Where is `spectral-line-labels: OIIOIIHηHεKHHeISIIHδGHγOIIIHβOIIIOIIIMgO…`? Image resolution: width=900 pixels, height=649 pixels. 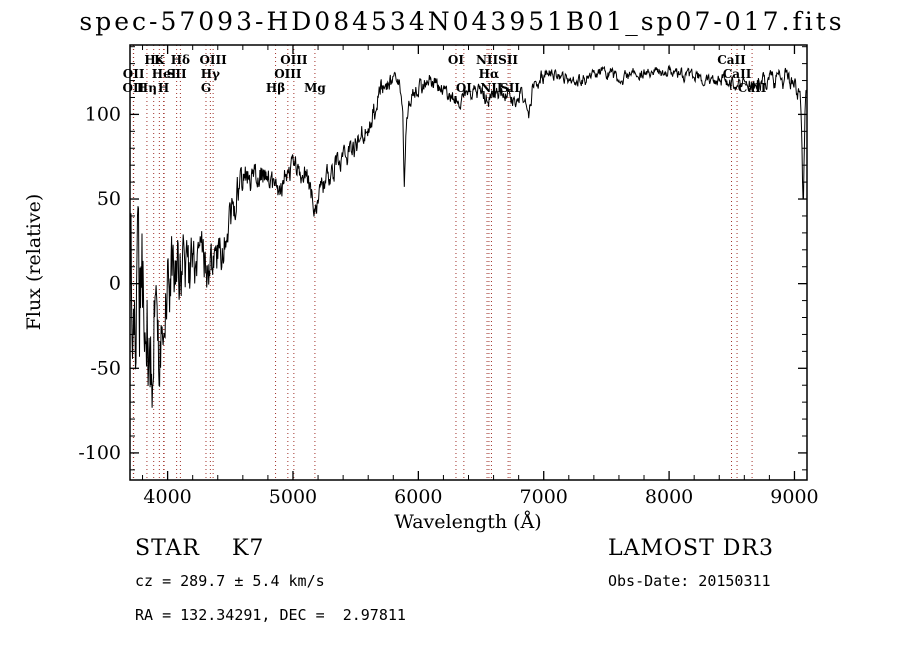
spectral-line-labels: OIIOIIHηHεKHHeISIIHδGHγOIIIHβOIIIOIIIMgO… is located at coordinates (445, 74).